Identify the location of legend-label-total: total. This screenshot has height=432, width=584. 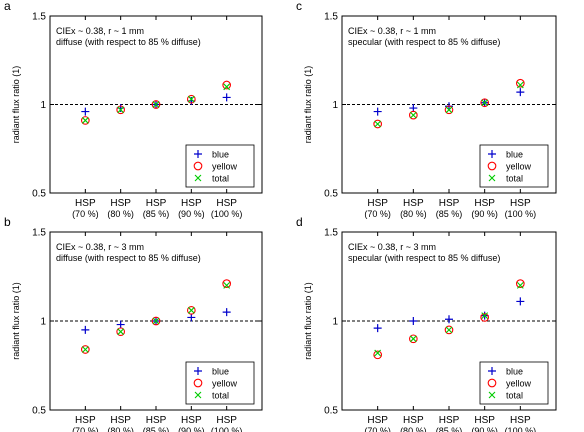
(220, 396).